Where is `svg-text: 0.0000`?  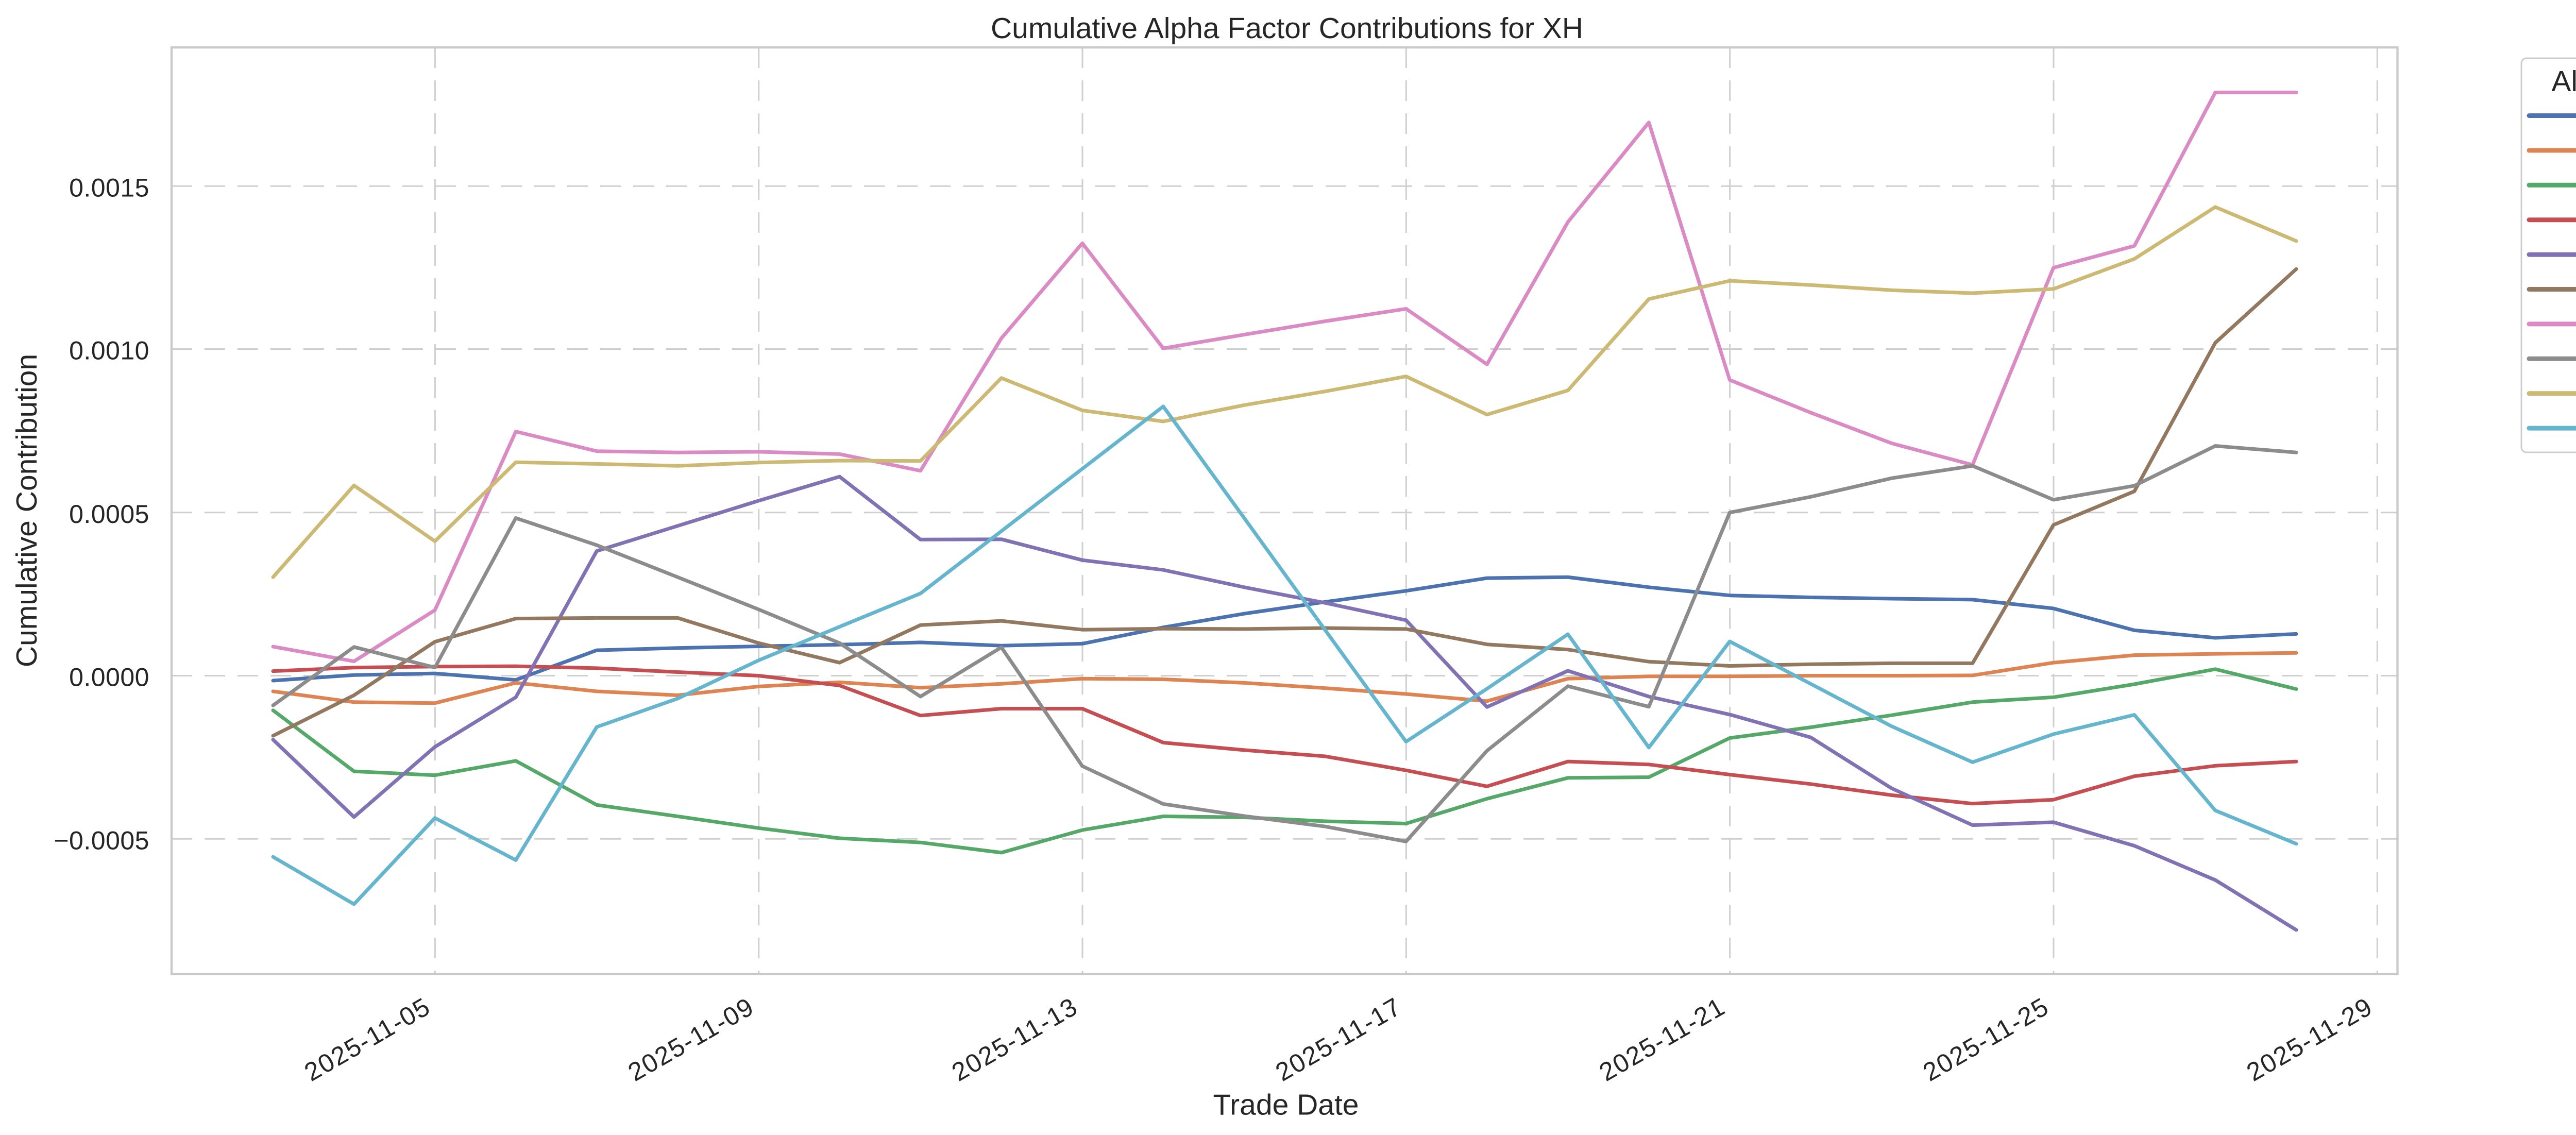
svg-text: 0.0000 is located at coordinates (109, 678).